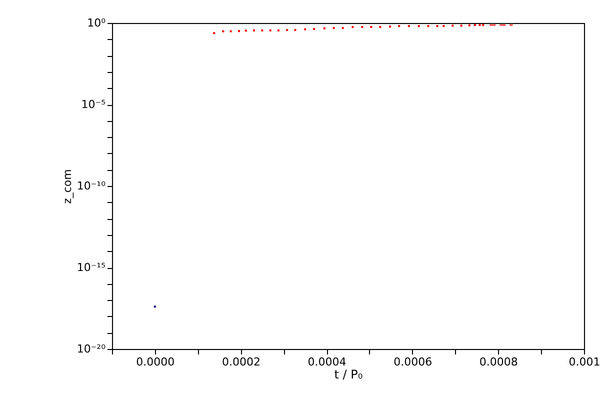 This screenshot has height=400, width=600. Describe the element at coordinates (91, 349) in the screenshot. I see `y-tick-label: 10⁻²⁰` at that location.